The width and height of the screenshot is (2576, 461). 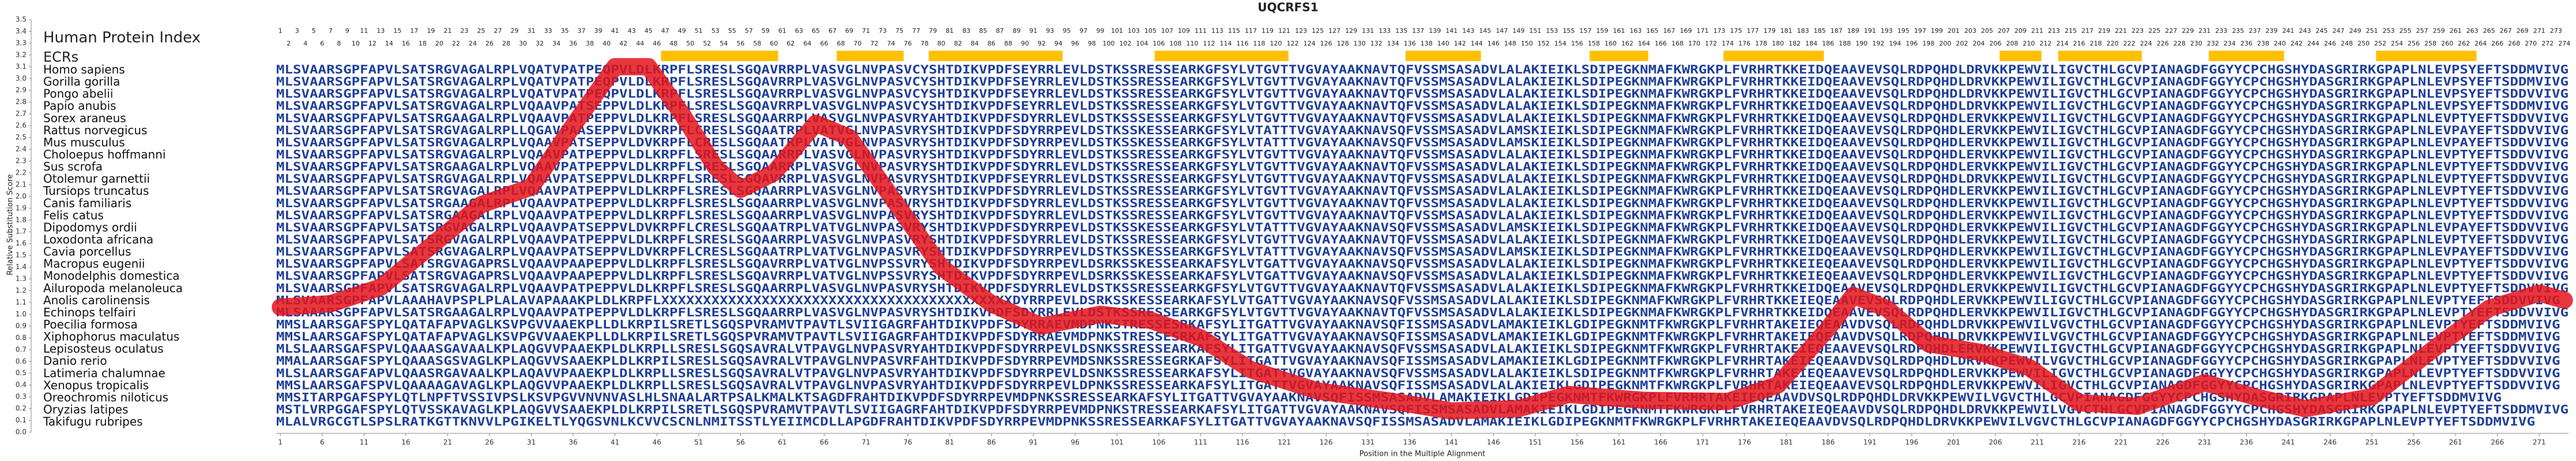 What do you see at coordinates (21, 172) in the screenshot?
I see `y-tick-label: 2.2` at bounding box center [21, 172].